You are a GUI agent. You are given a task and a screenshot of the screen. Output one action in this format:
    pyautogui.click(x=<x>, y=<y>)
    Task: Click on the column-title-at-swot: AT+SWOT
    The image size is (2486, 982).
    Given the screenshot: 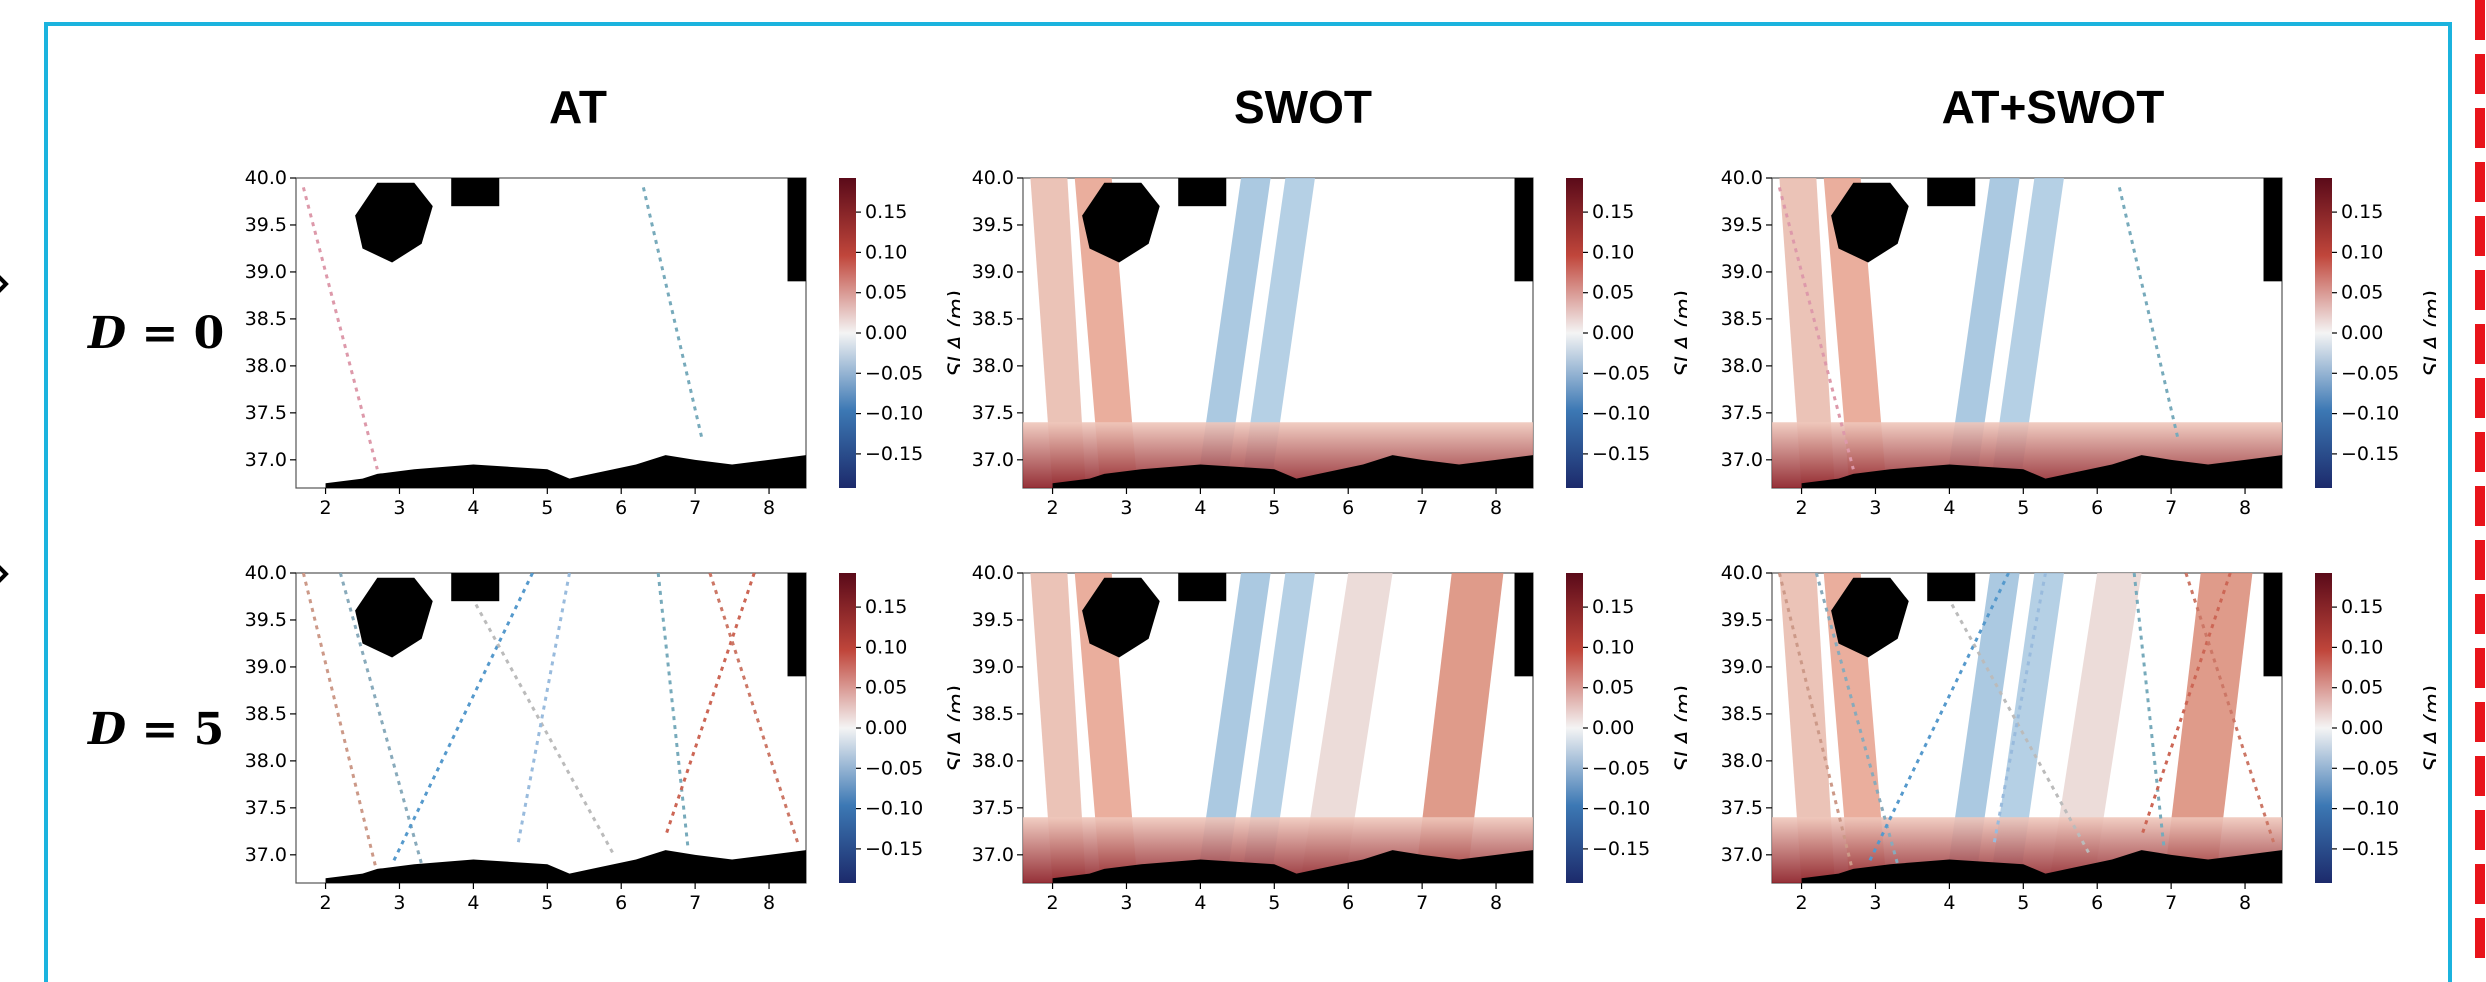 What is the action you would take?
    pyautogui.click(x=2053, y=107)
    